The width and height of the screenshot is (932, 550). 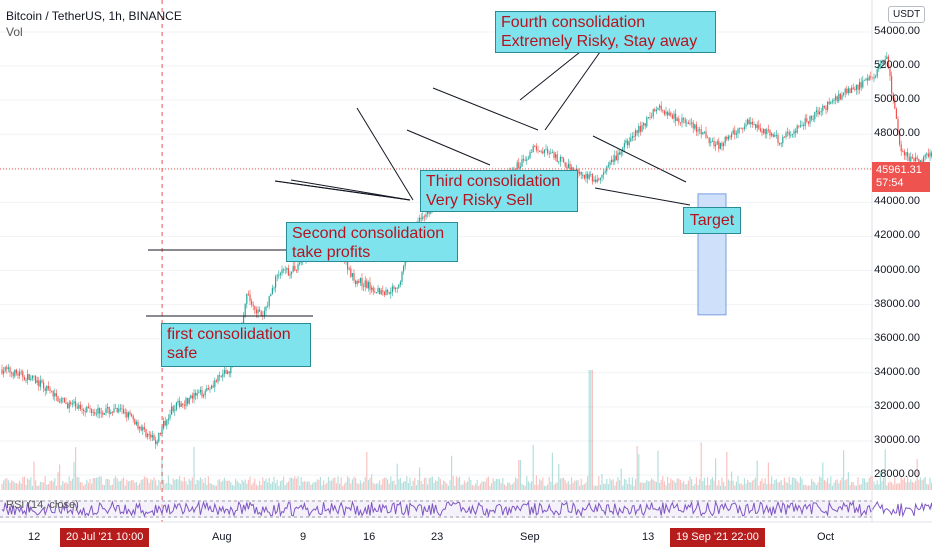 What do you see at coordinates (907, 14) in the screenshot?
I see `currency-badge: USDT` at bounding box center [907, 14].